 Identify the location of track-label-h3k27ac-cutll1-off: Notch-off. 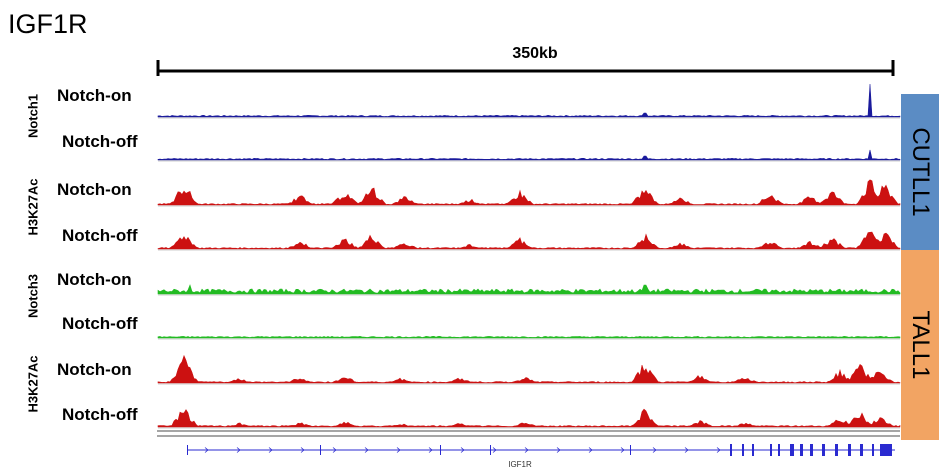
(100, 235).